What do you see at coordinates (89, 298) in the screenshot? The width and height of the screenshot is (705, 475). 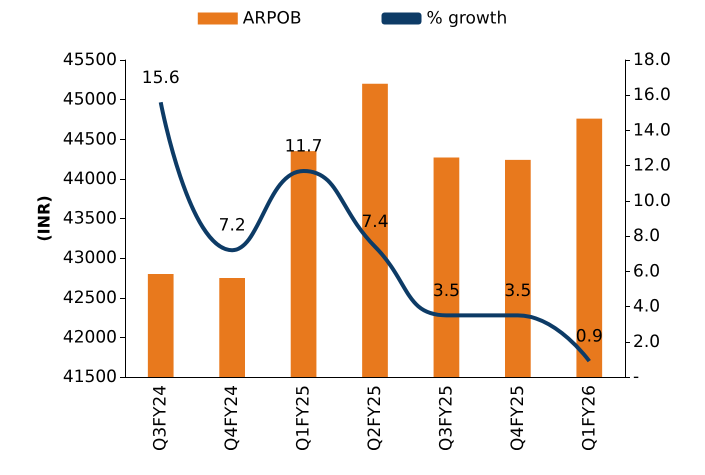 I see `y-tick-label: 42500` at bounding box center [89, 298].